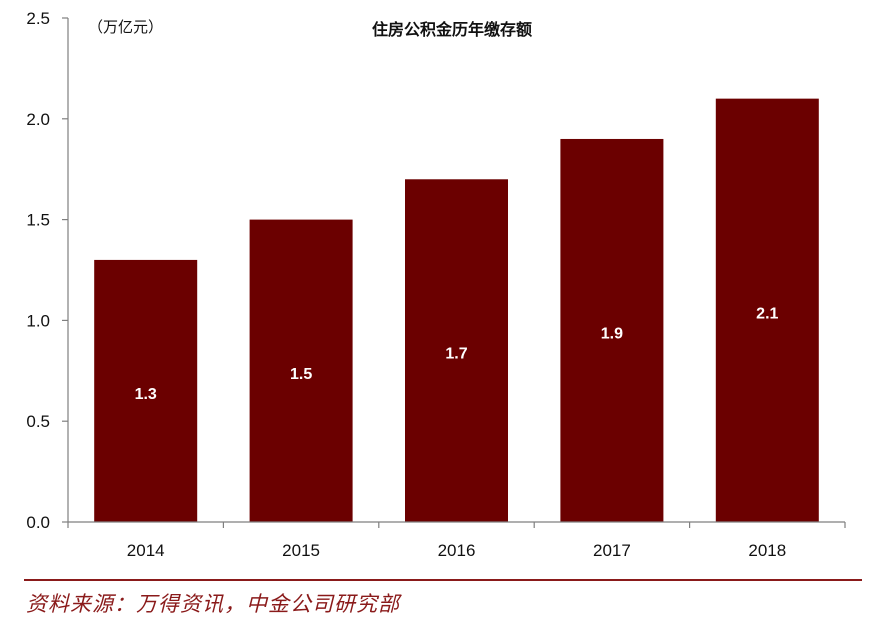  What do you see at coordinates (38, 119) in the screenshot?
I see `y-tick-label: 2.0` at bounding box center [38, 119].